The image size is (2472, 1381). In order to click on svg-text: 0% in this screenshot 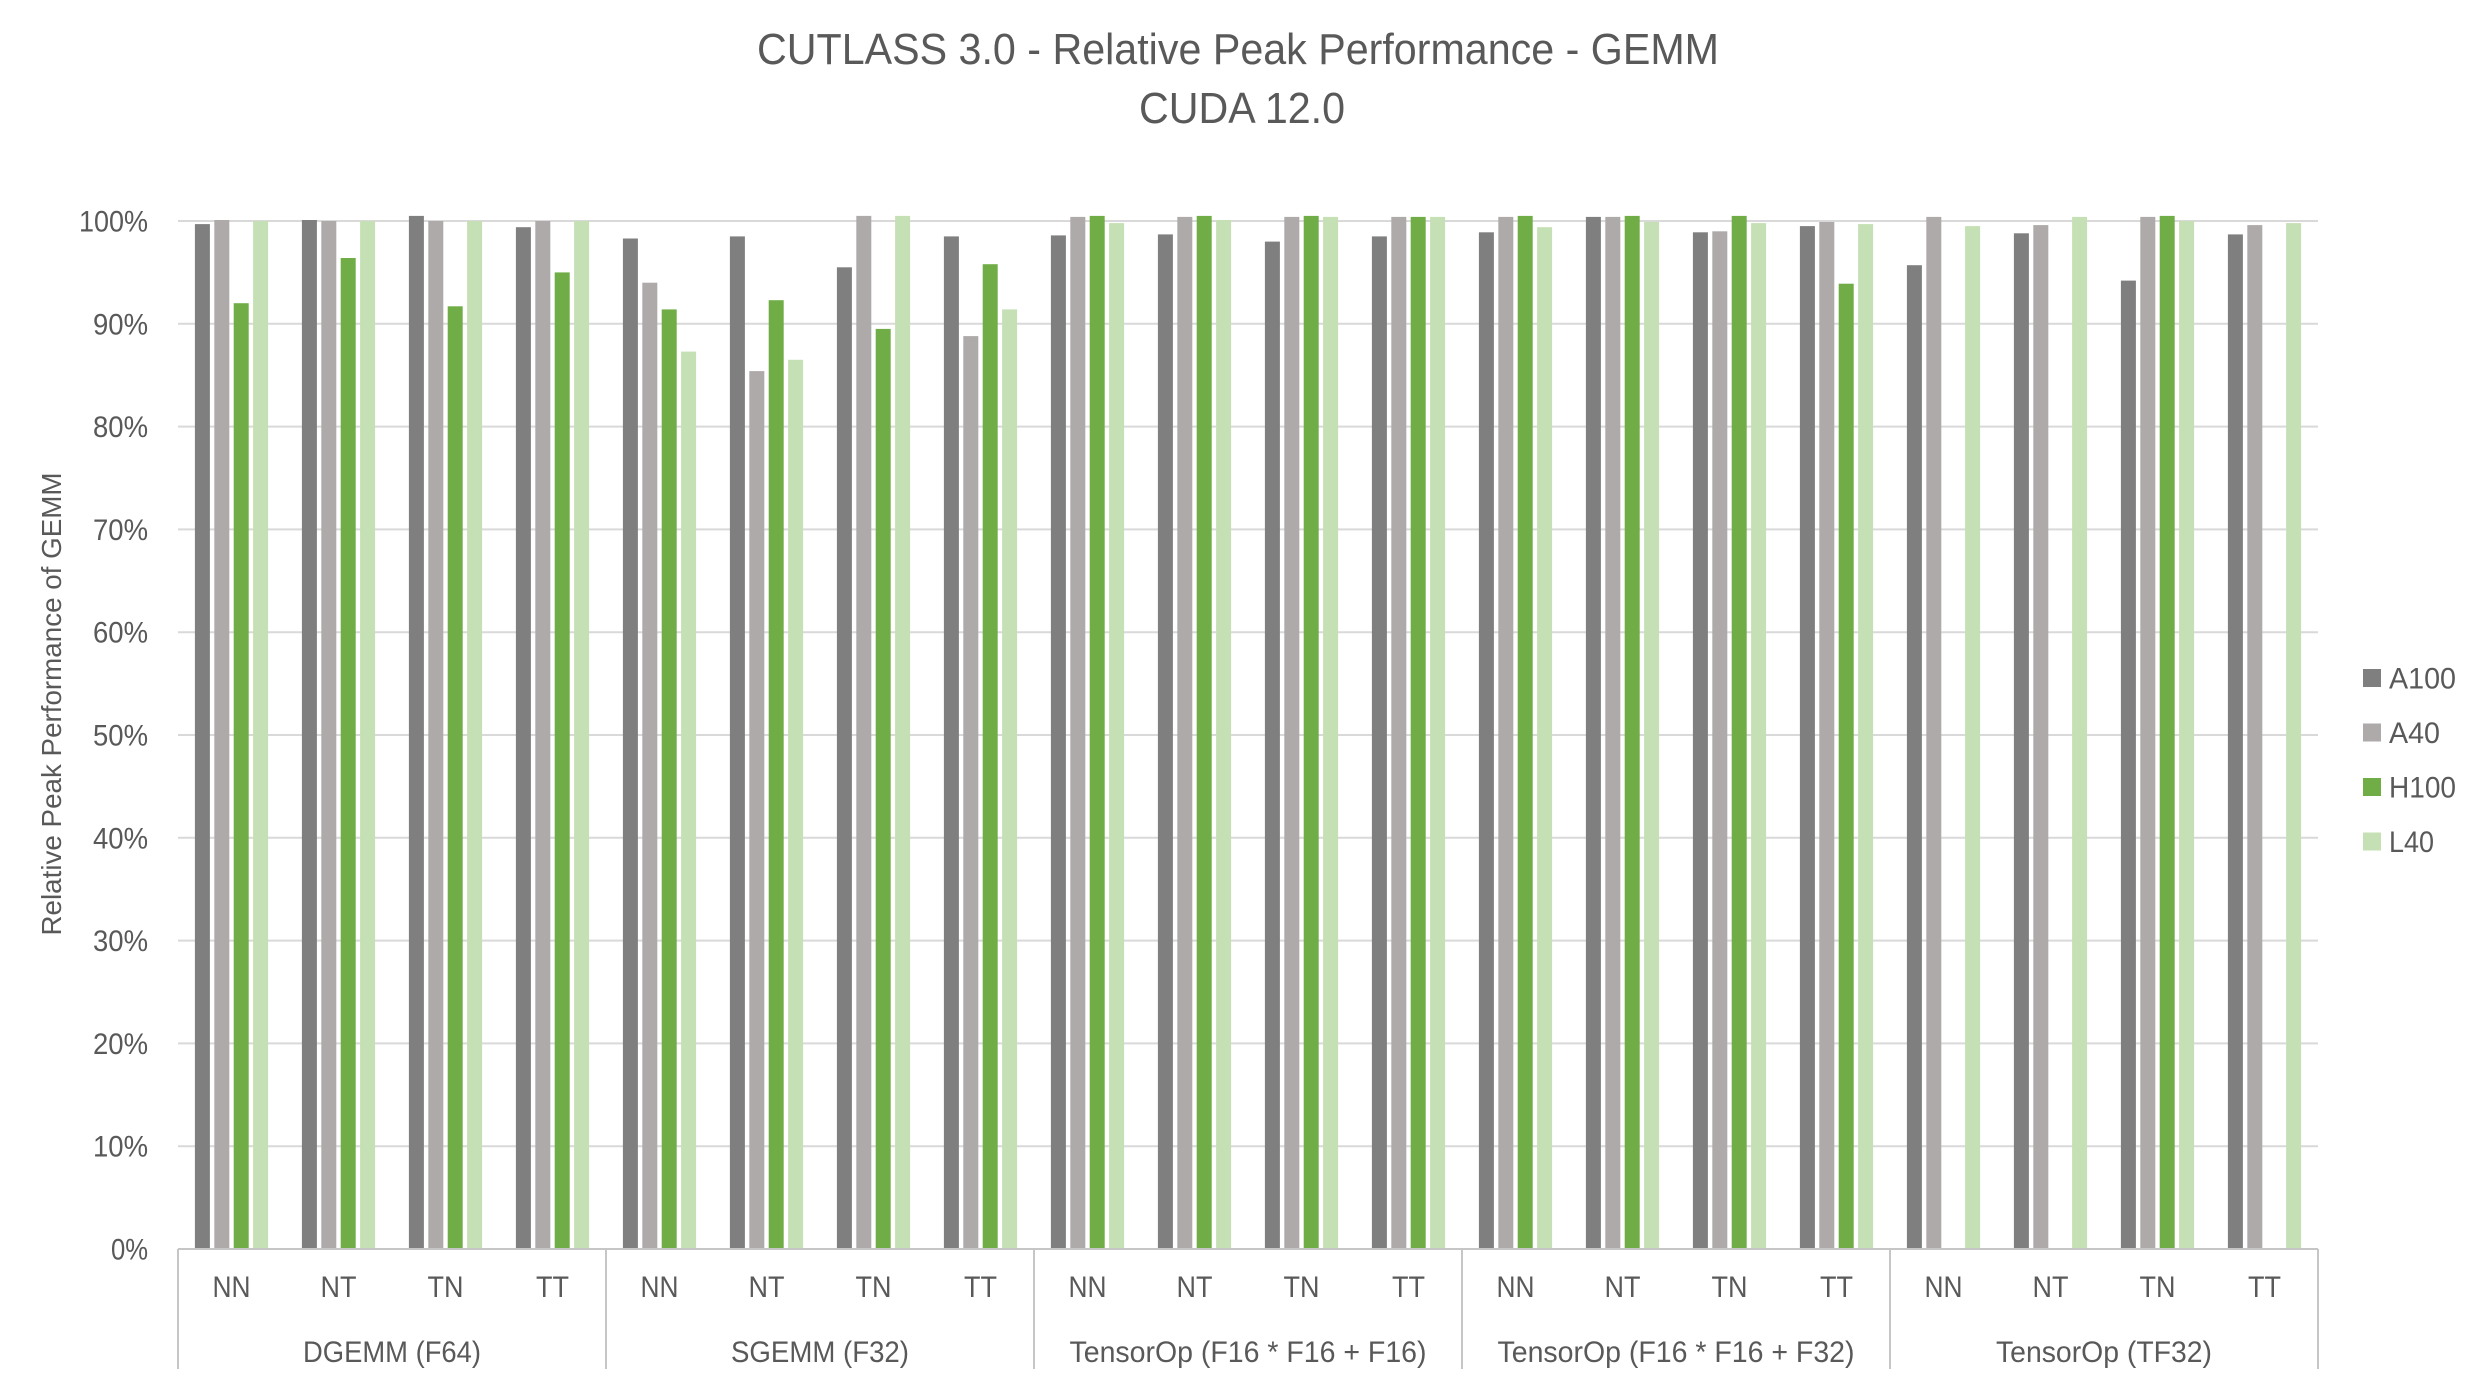, I will do `click(129, 1250)`.